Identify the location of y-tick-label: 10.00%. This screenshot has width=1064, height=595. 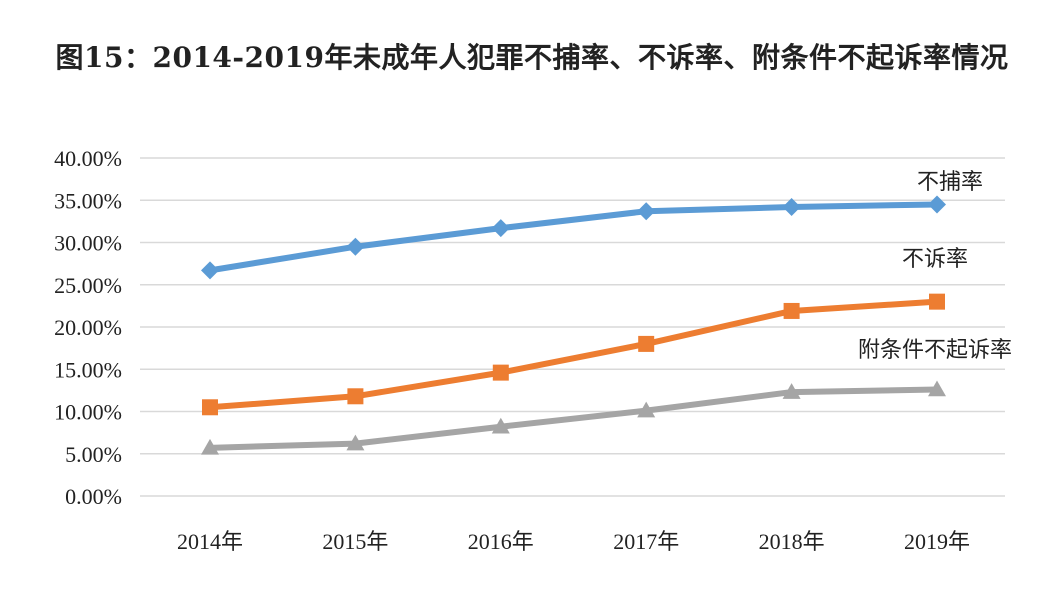
(88, 412).